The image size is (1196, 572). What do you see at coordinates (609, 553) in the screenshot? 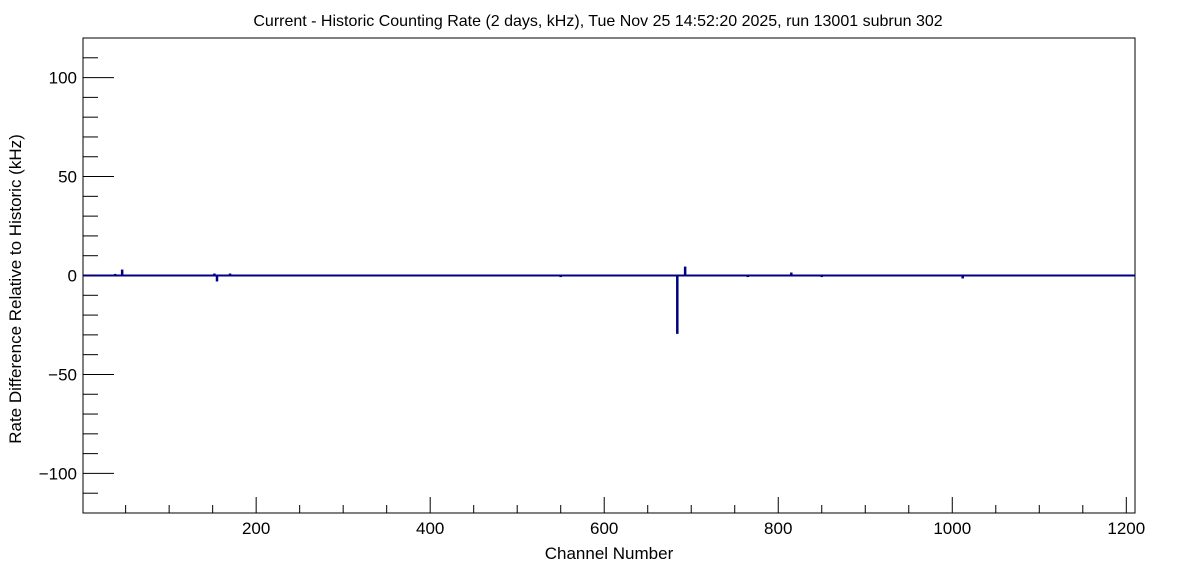
I see `x-axis-label: Channel Number` at bounding box center [609, 553].